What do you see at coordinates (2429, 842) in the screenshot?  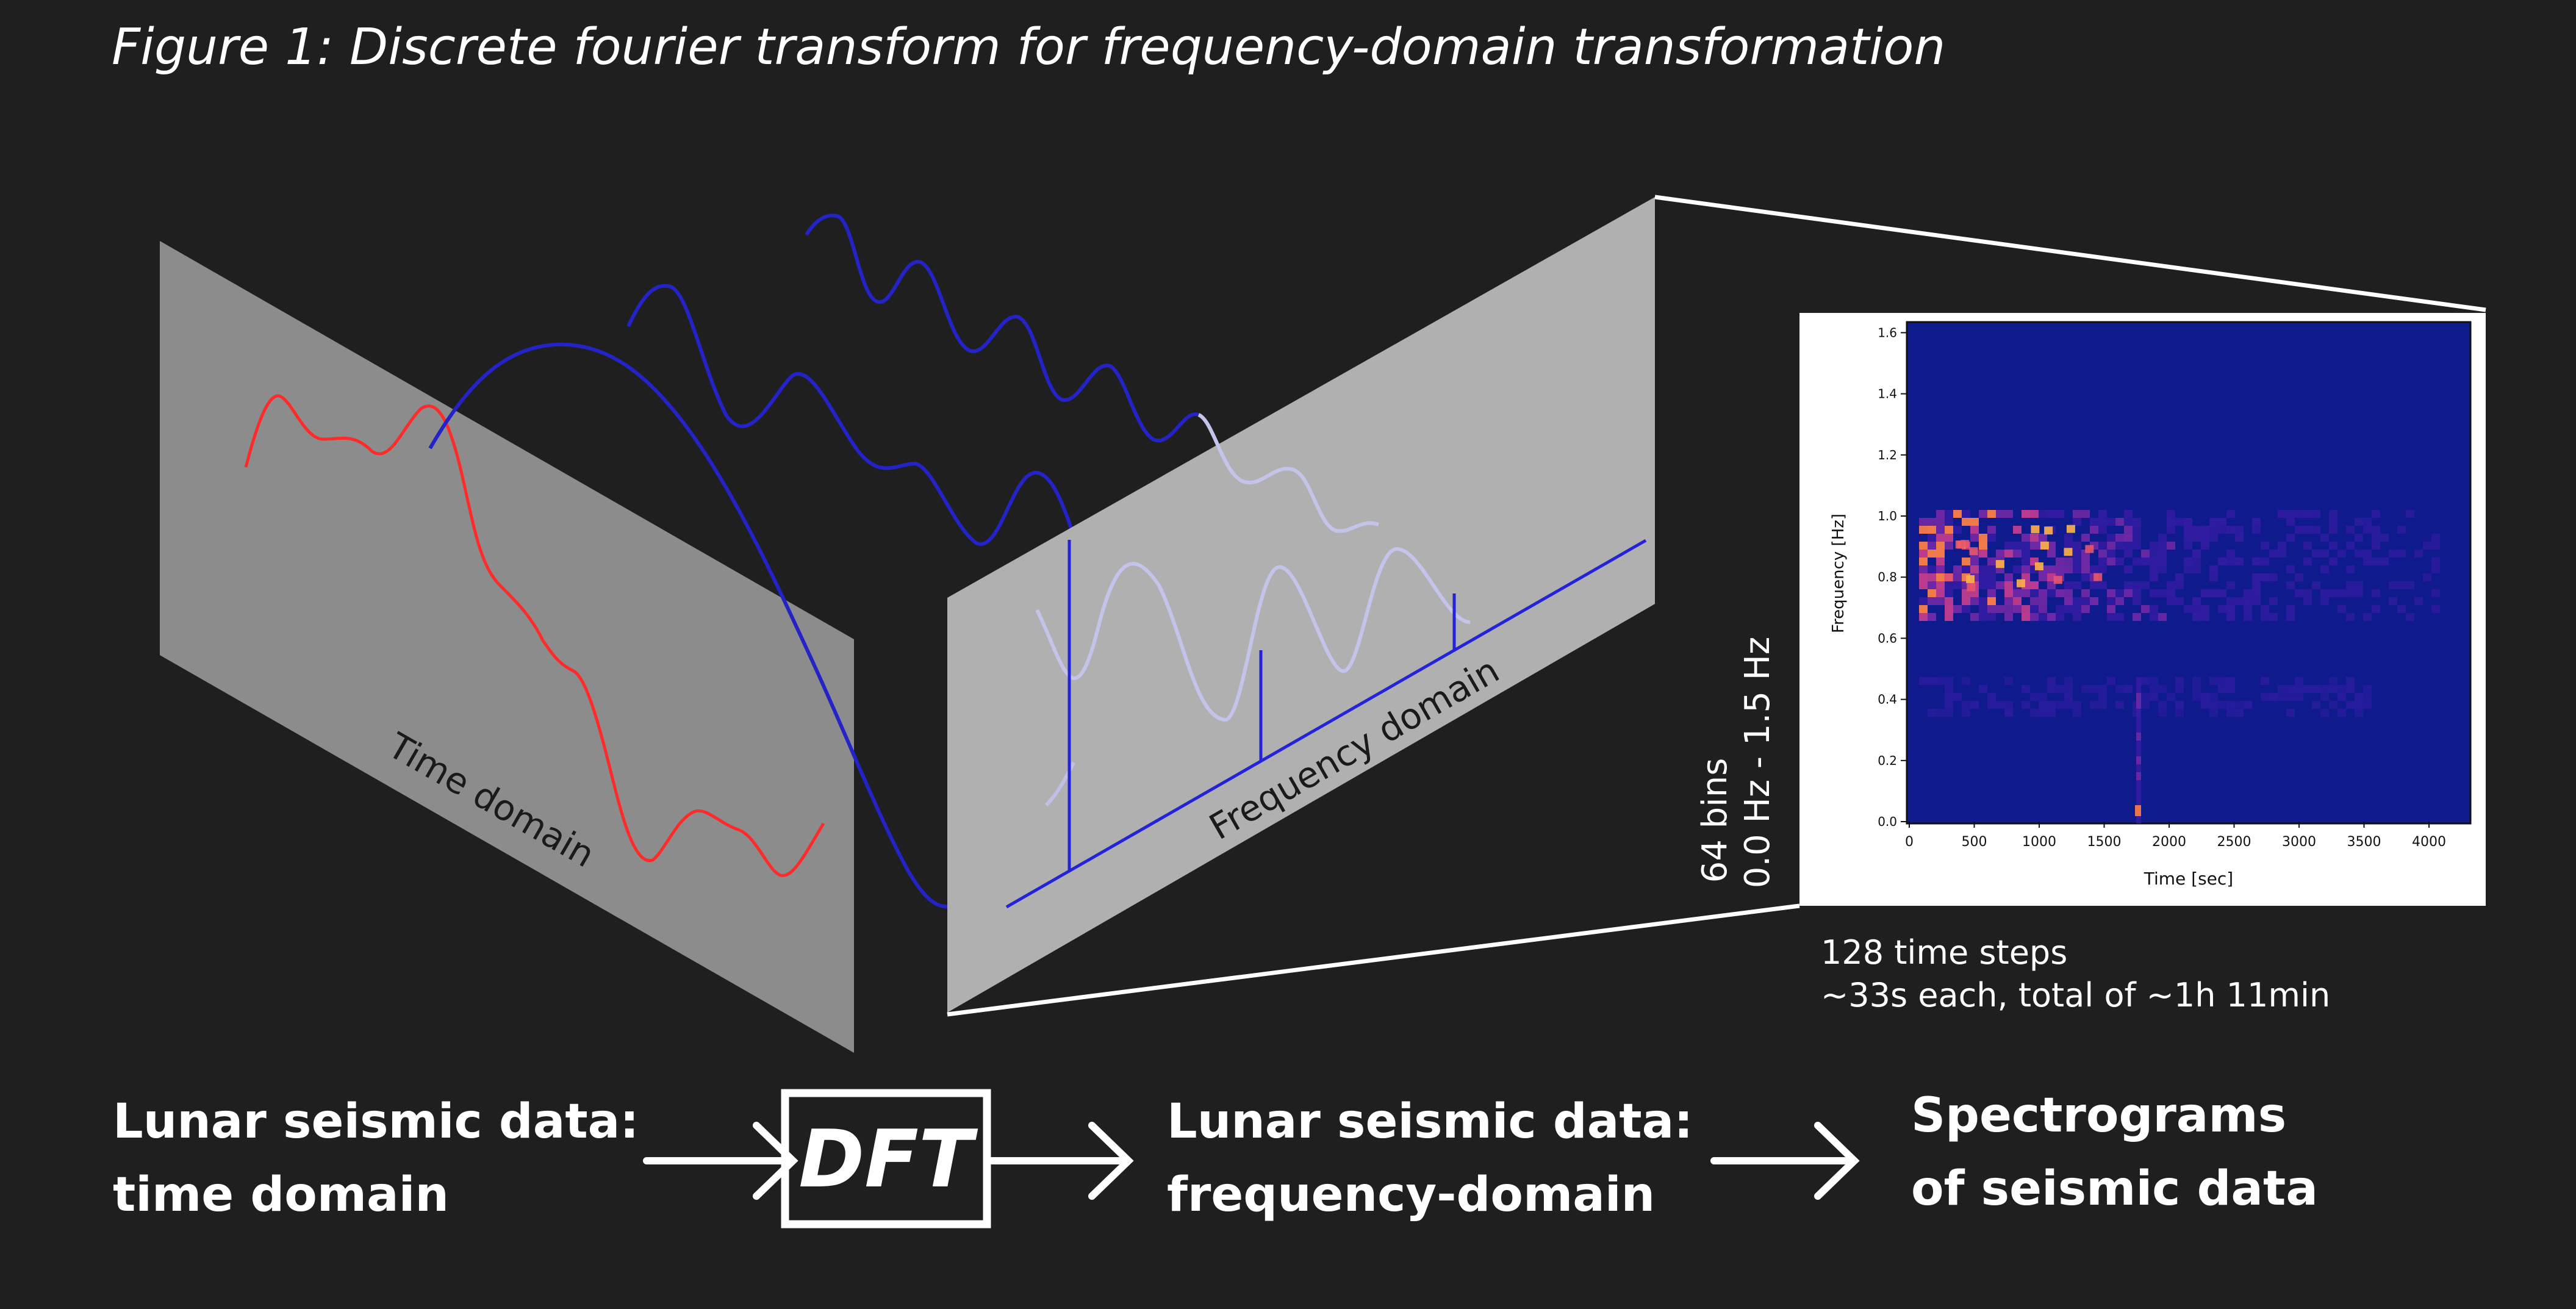 I see `spectrogram-x-tick-label: 4000` at bounding box center [2429, 842].